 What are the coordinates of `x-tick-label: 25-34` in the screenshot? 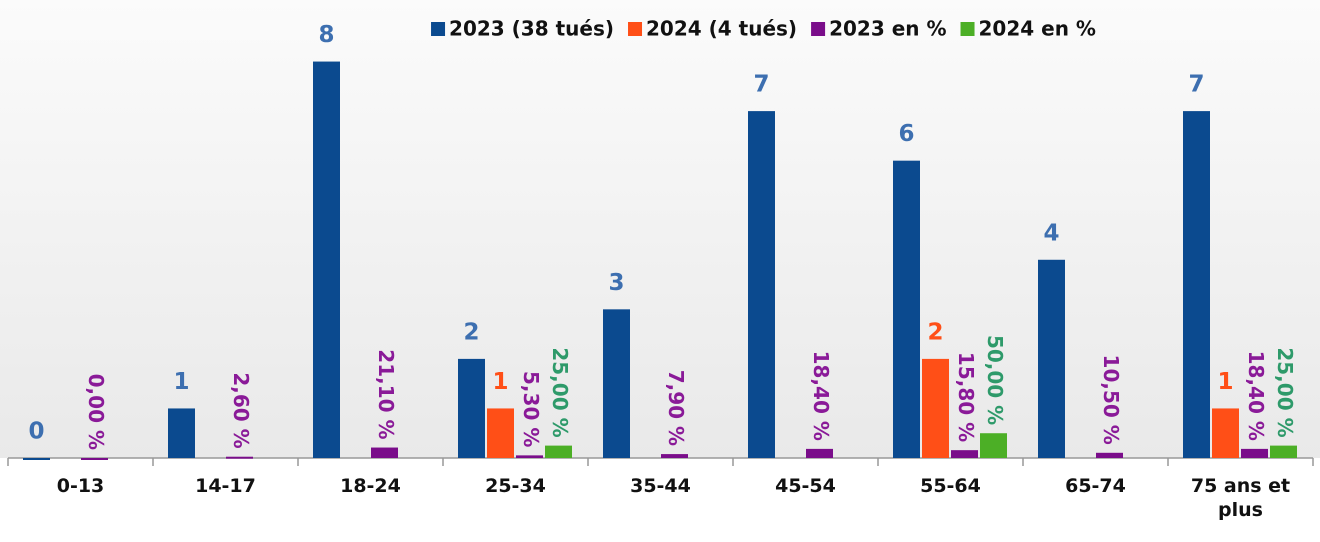 It's located at (515, 486).